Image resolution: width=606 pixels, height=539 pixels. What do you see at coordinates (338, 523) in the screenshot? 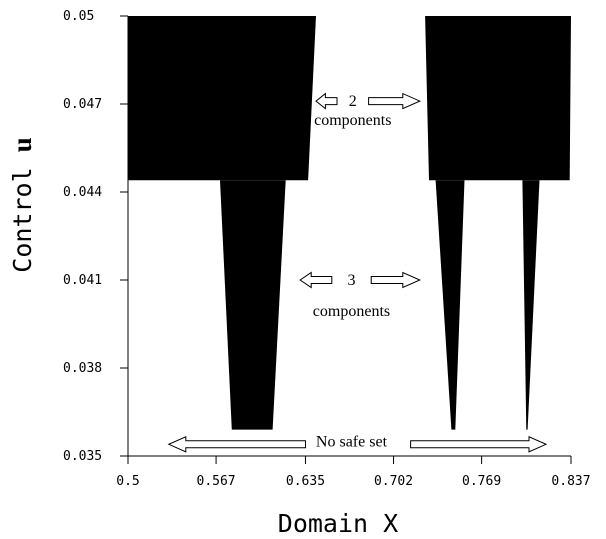
I see `x-axis-label: Domain X` at bounding box center [338, 523].